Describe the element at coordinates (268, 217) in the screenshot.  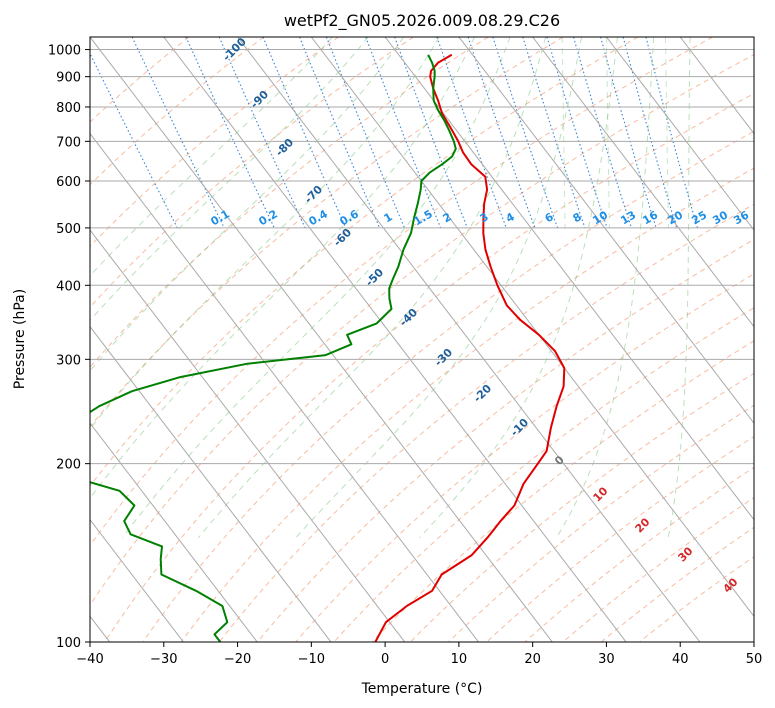
I see `mixing-ratio-label: 0.2` at that location.